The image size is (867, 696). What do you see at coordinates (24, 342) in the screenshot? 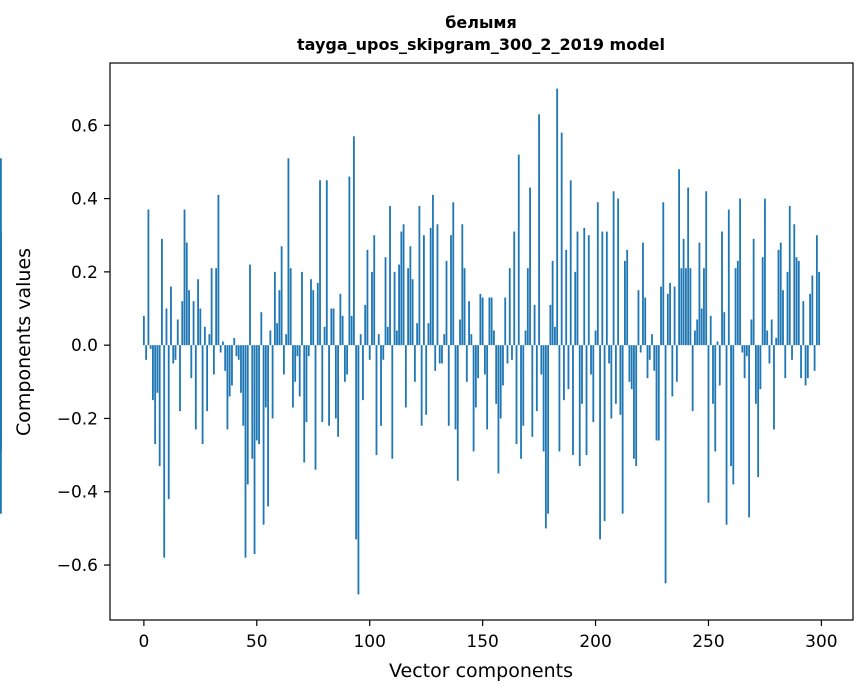
I see `y-axis-label: Components values` at bounding box center [24, 342].